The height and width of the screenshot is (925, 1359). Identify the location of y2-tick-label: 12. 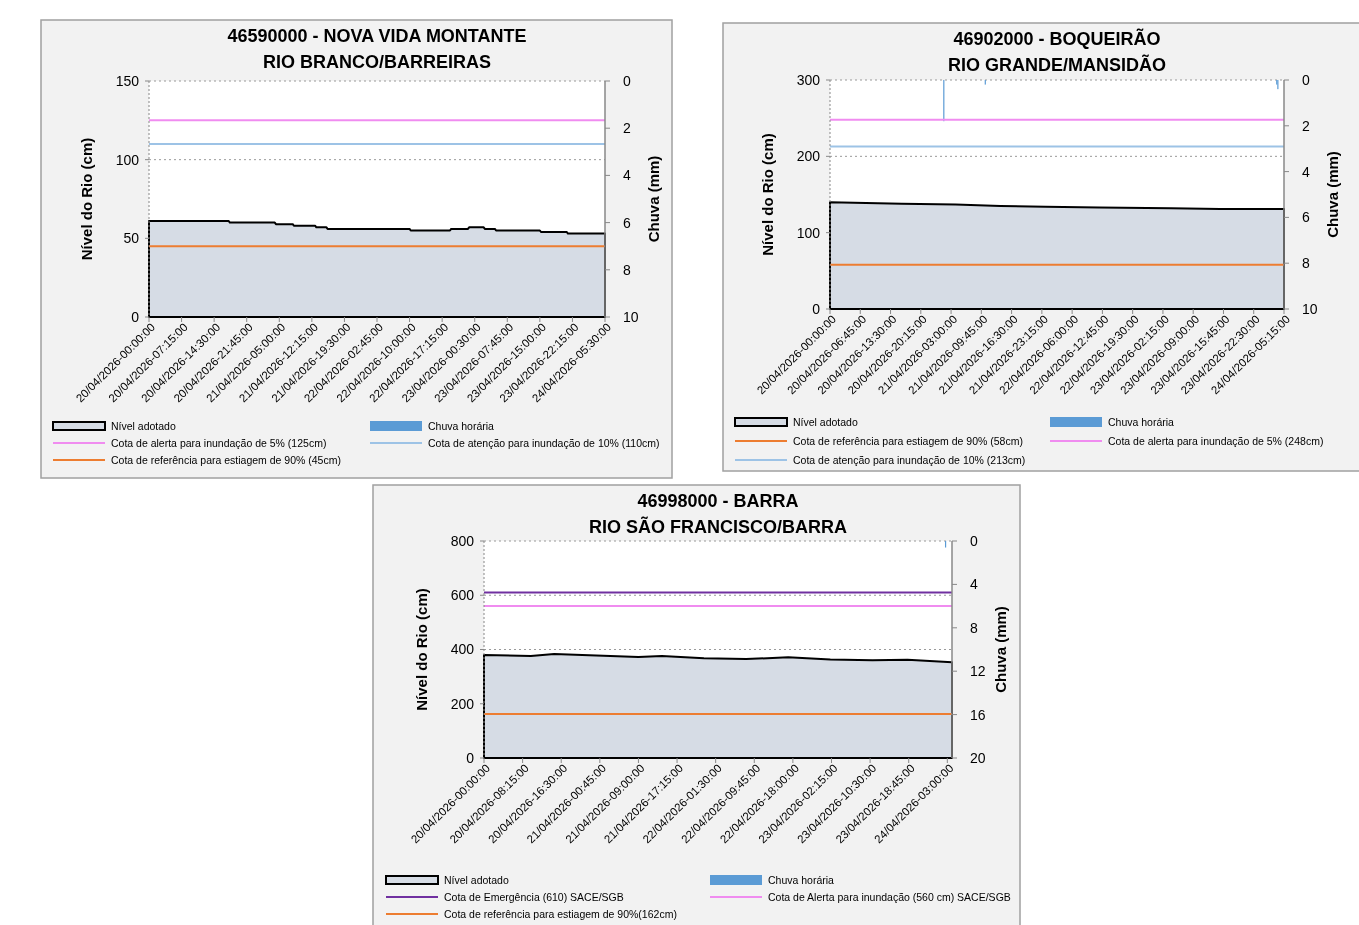
(978, 671).